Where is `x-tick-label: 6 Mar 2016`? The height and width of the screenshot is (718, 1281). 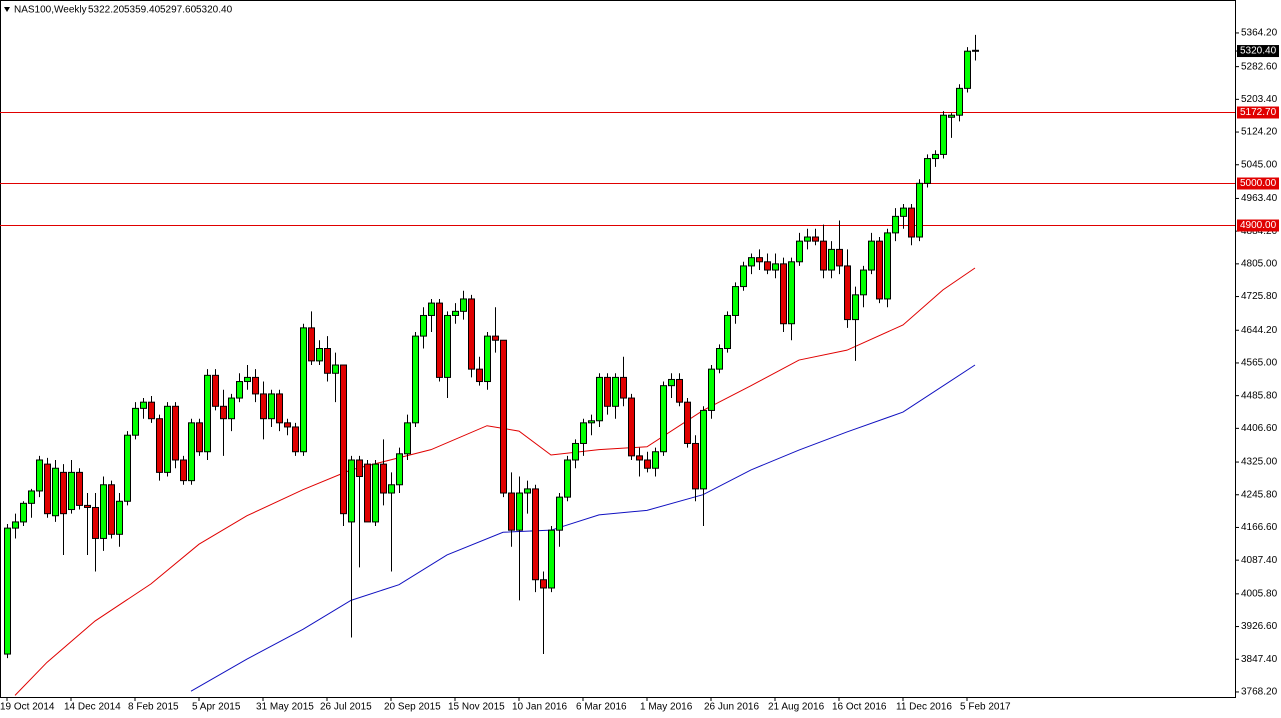 x-tick-label: 6 Mar 2016 is located at coordinates (601, 707).